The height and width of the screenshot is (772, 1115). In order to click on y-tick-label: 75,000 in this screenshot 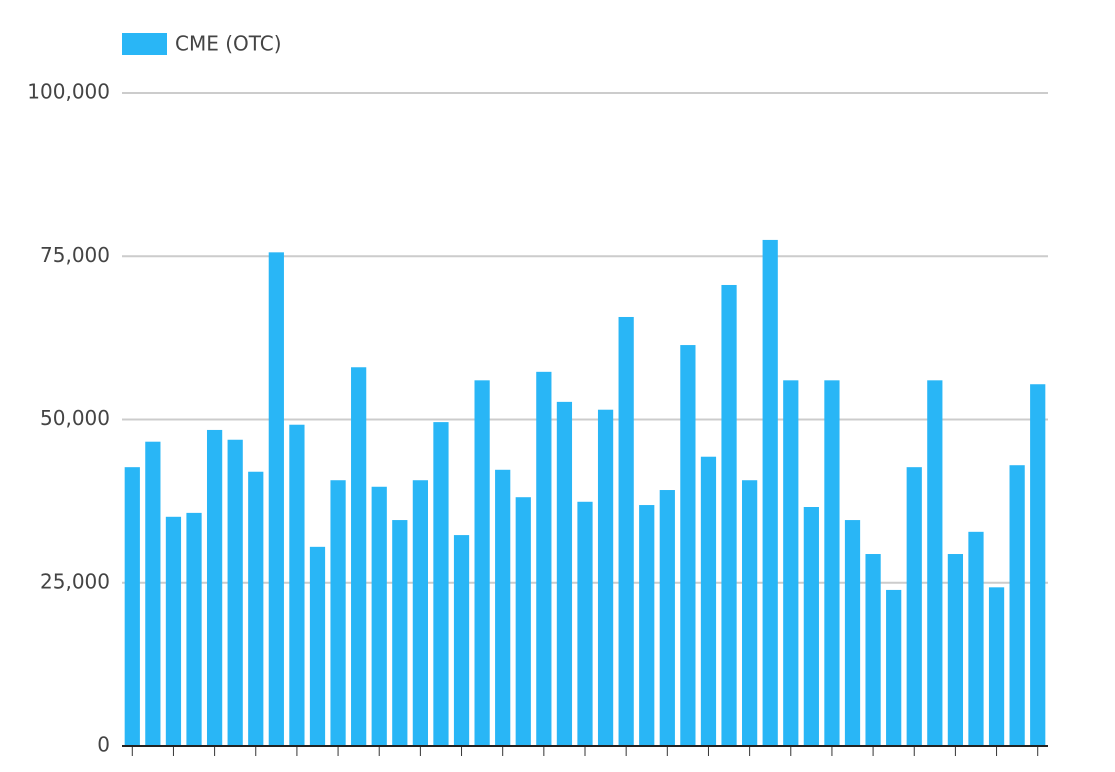, I will do `click(75, 255)`.